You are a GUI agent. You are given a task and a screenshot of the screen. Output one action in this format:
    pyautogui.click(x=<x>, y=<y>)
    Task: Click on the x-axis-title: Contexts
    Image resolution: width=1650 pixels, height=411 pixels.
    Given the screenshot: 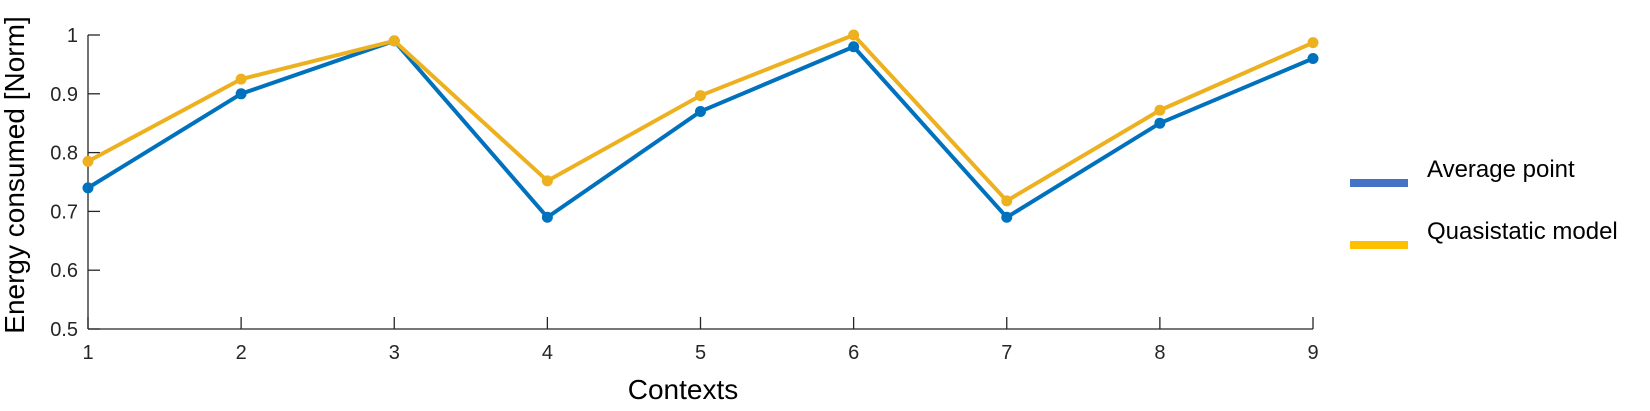 What is the action you would take?
    pyautogui.click(x=683, y=389)
    